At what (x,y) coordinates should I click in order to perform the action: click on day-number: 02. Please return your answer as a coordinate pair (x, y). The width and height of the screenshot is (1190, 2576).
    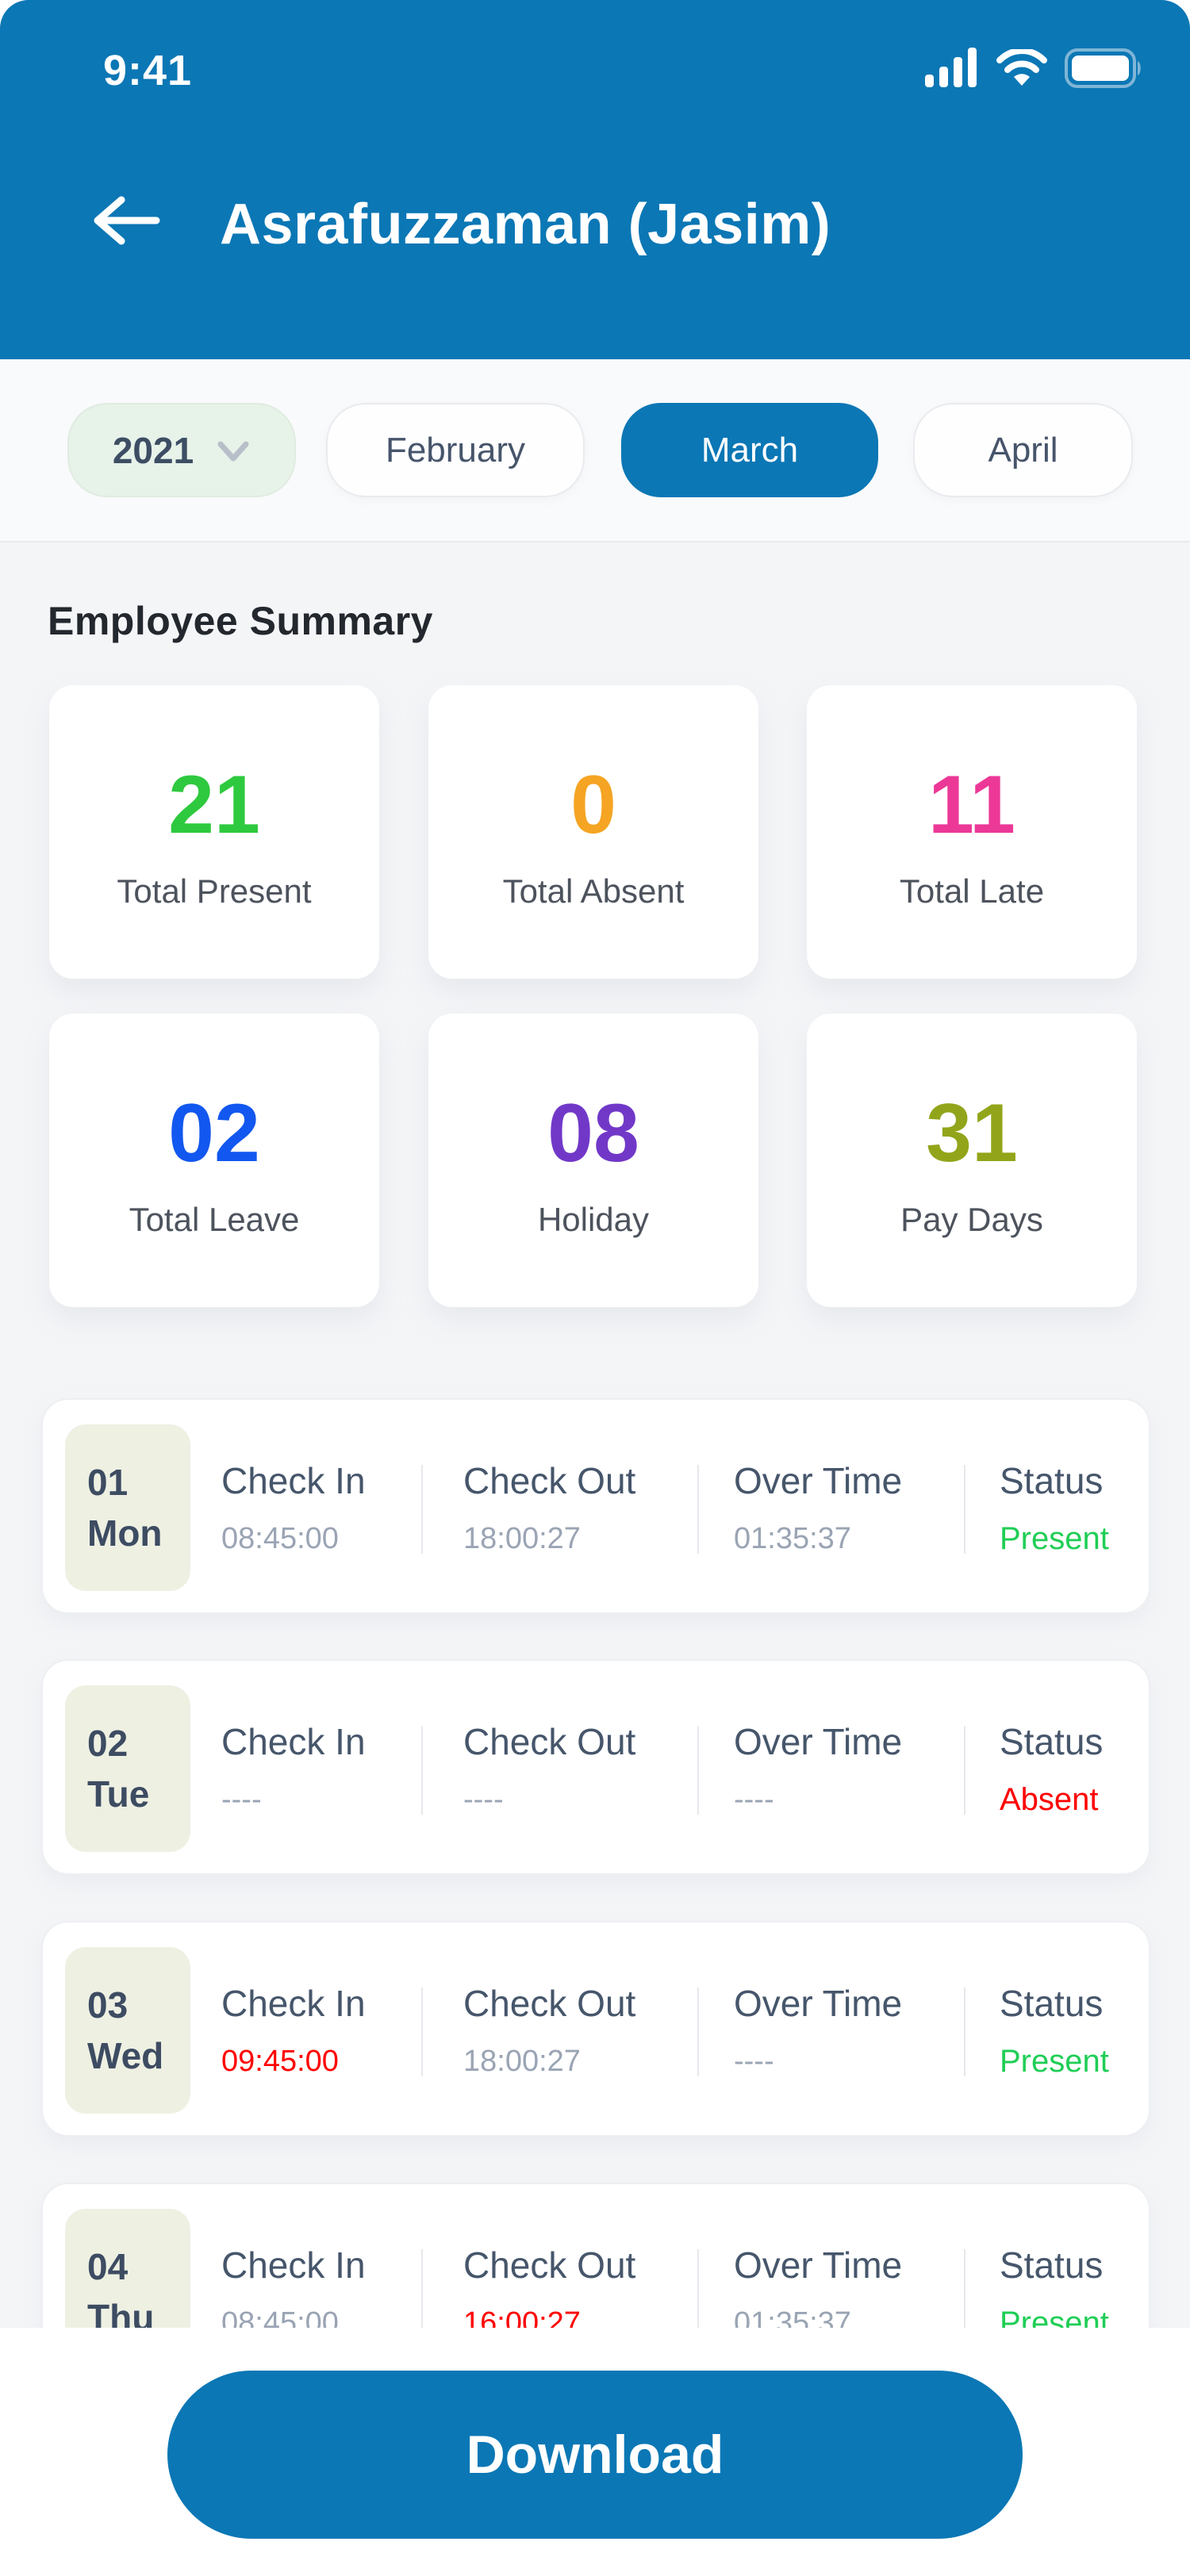
    Looking at the image, I should click on (108, 1744).